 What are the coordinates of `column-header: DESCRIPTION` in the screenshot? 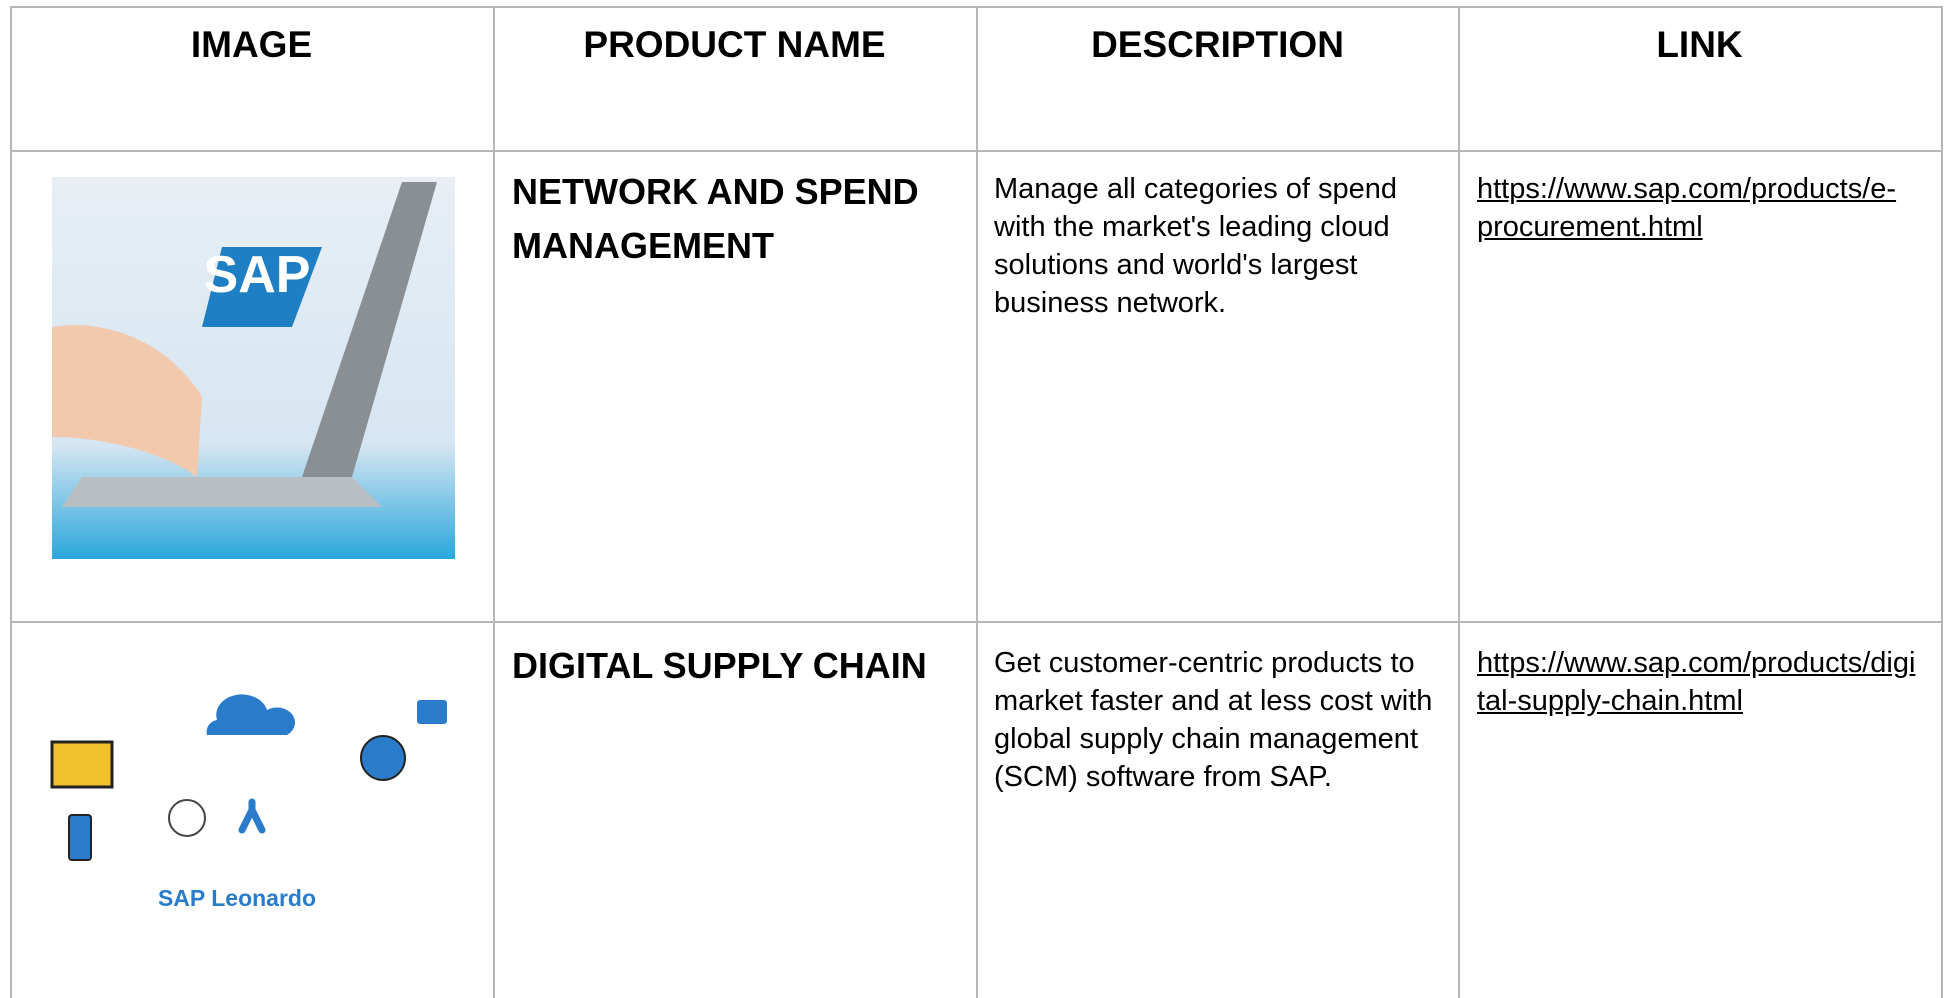 It's located at (1217, 44).